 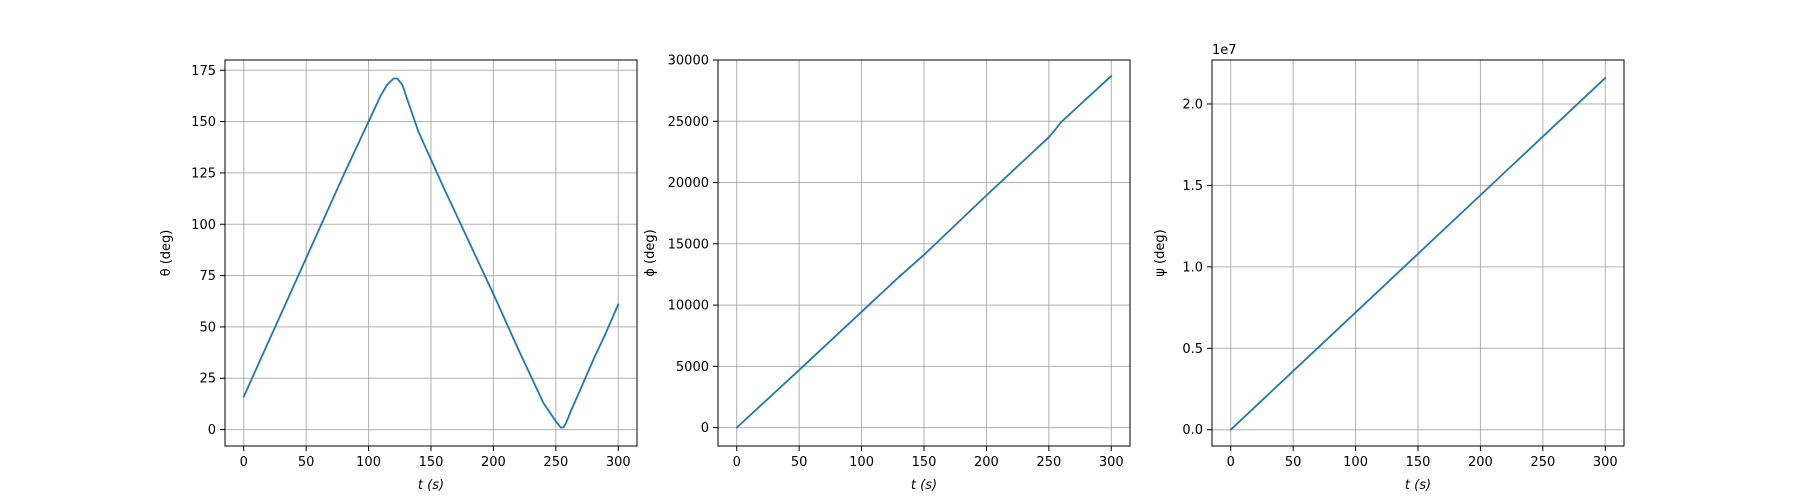 I want to click on y-tick-label: 0.5, so click(x=1192, y=349).